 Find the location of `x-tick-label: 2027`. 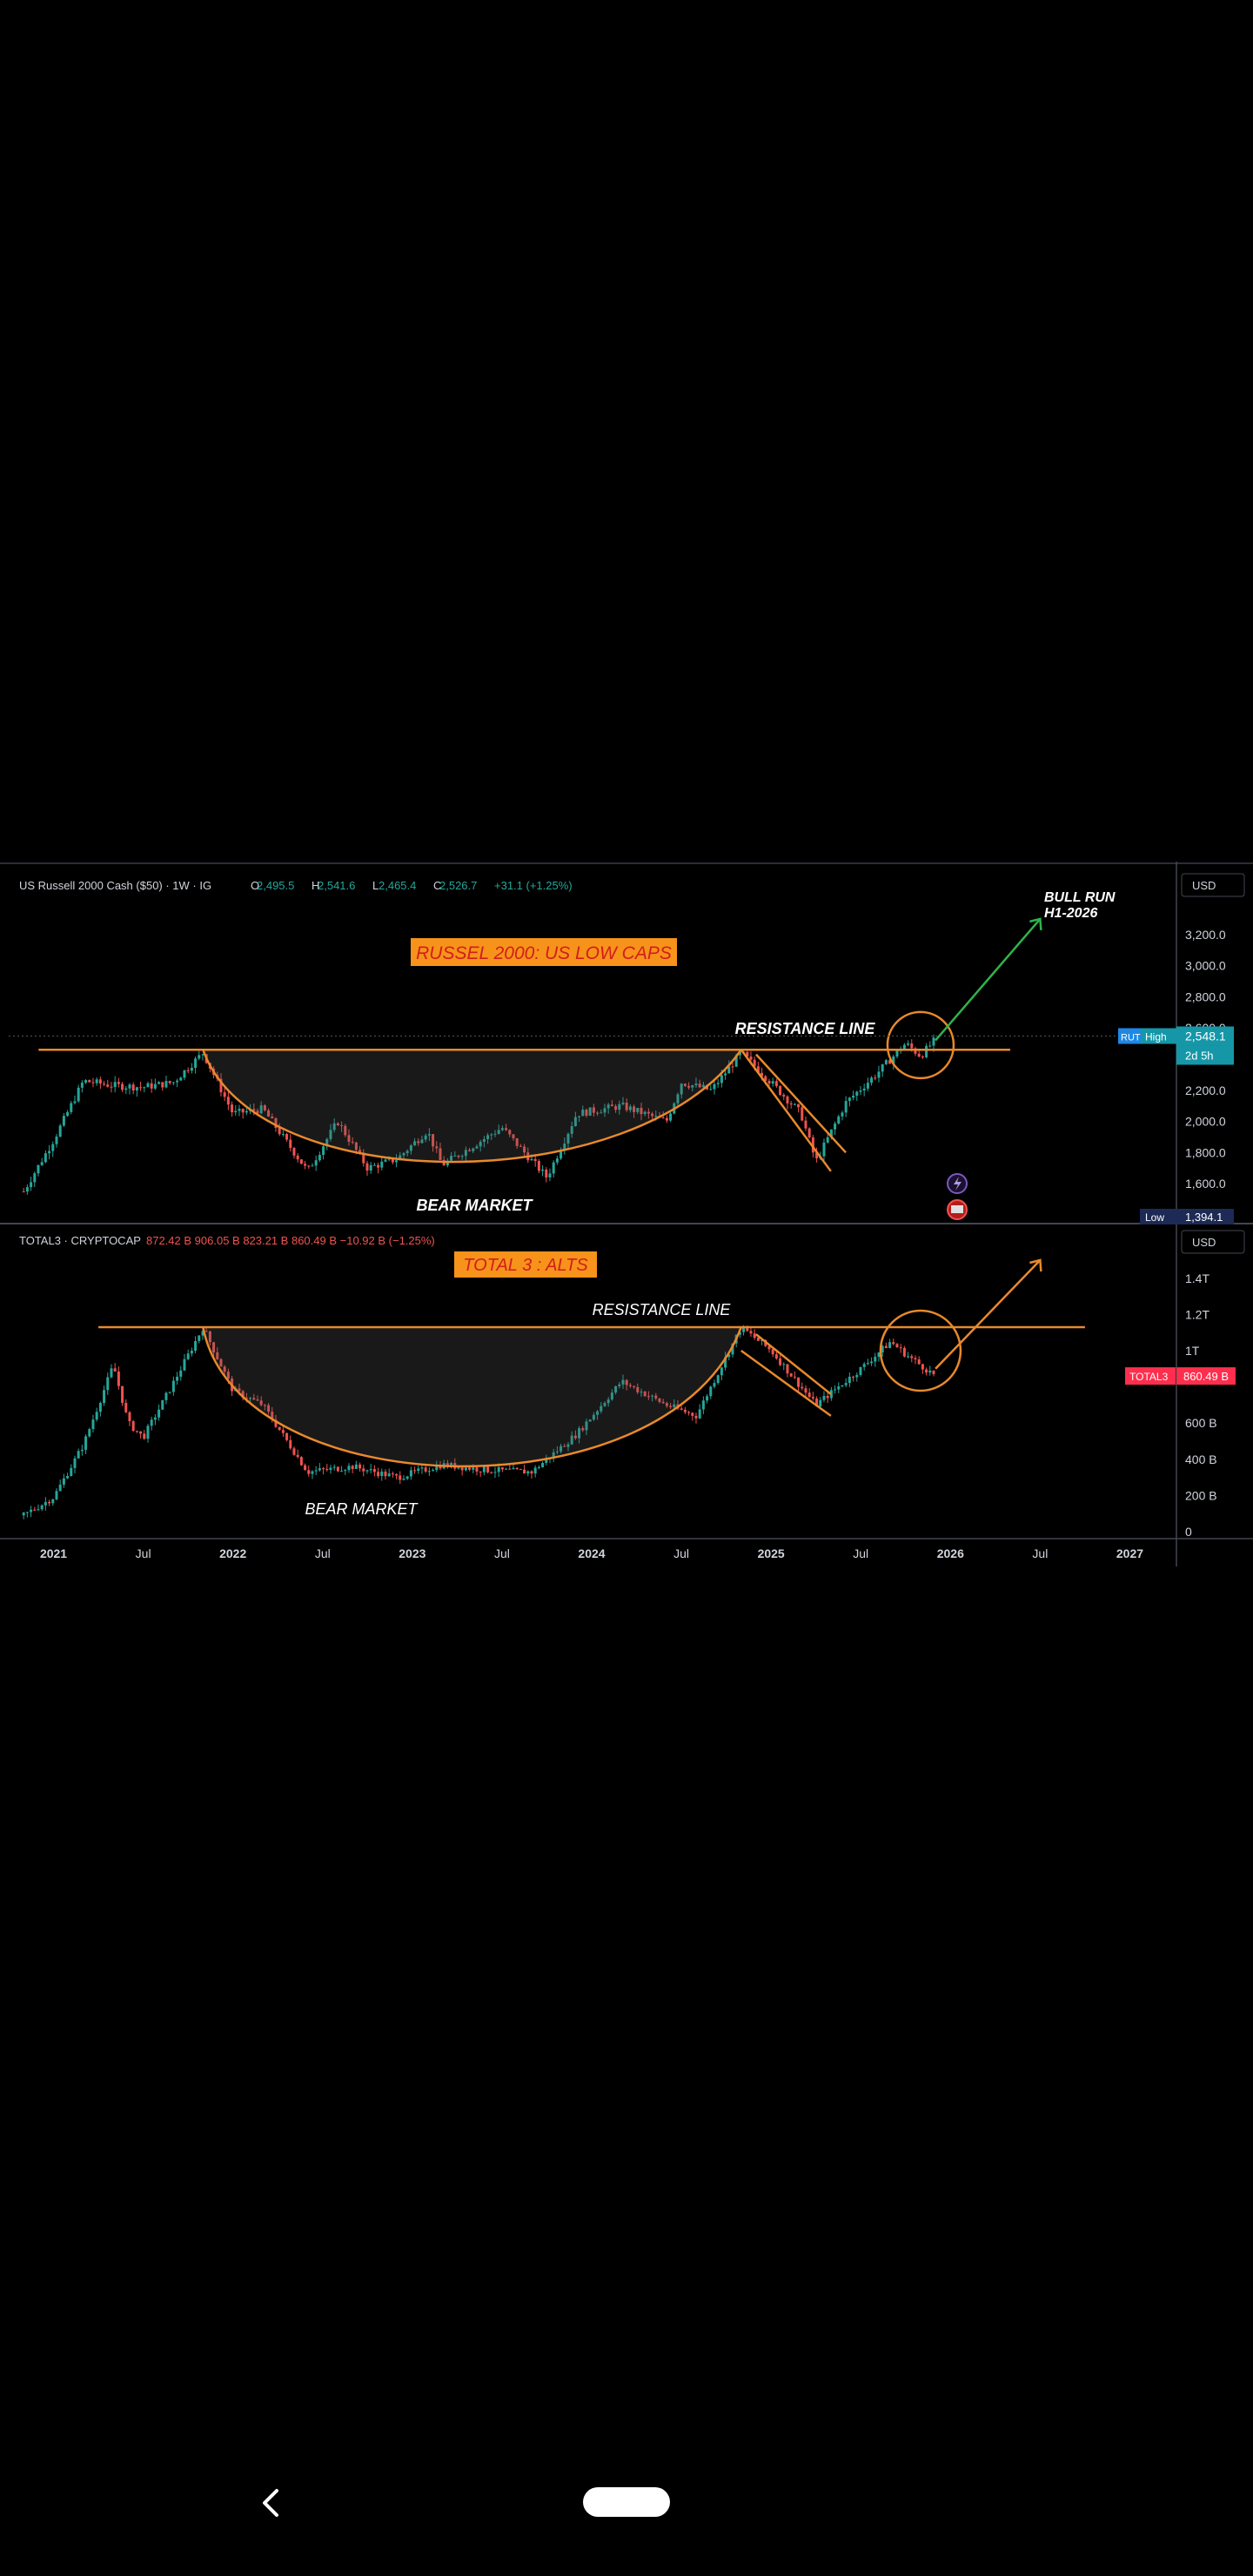

x-tick-label: 2027 is located at coordinates (1129, 1553).